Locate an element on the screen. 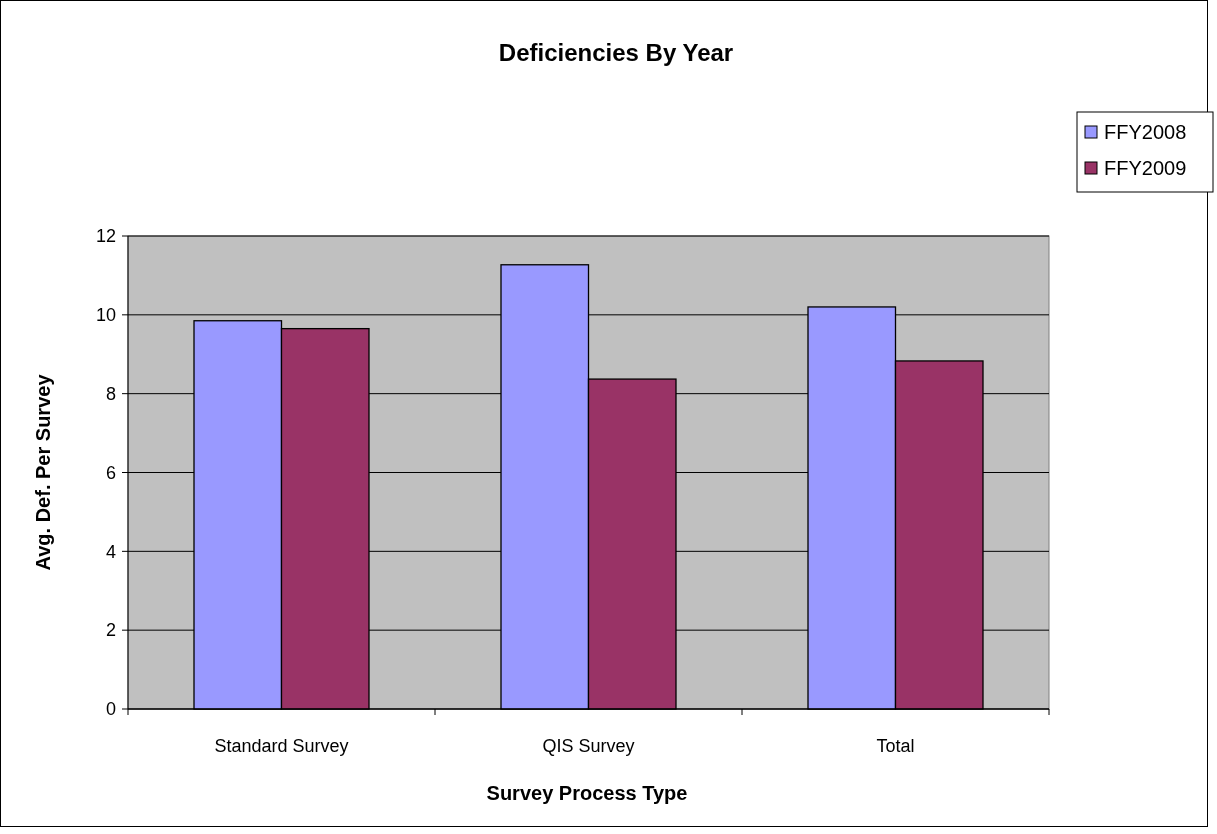 Image resolution: width=1217 pixels, height=834 pixels. x-tick-label: QIS Survey is located at coordinates (588, 746).